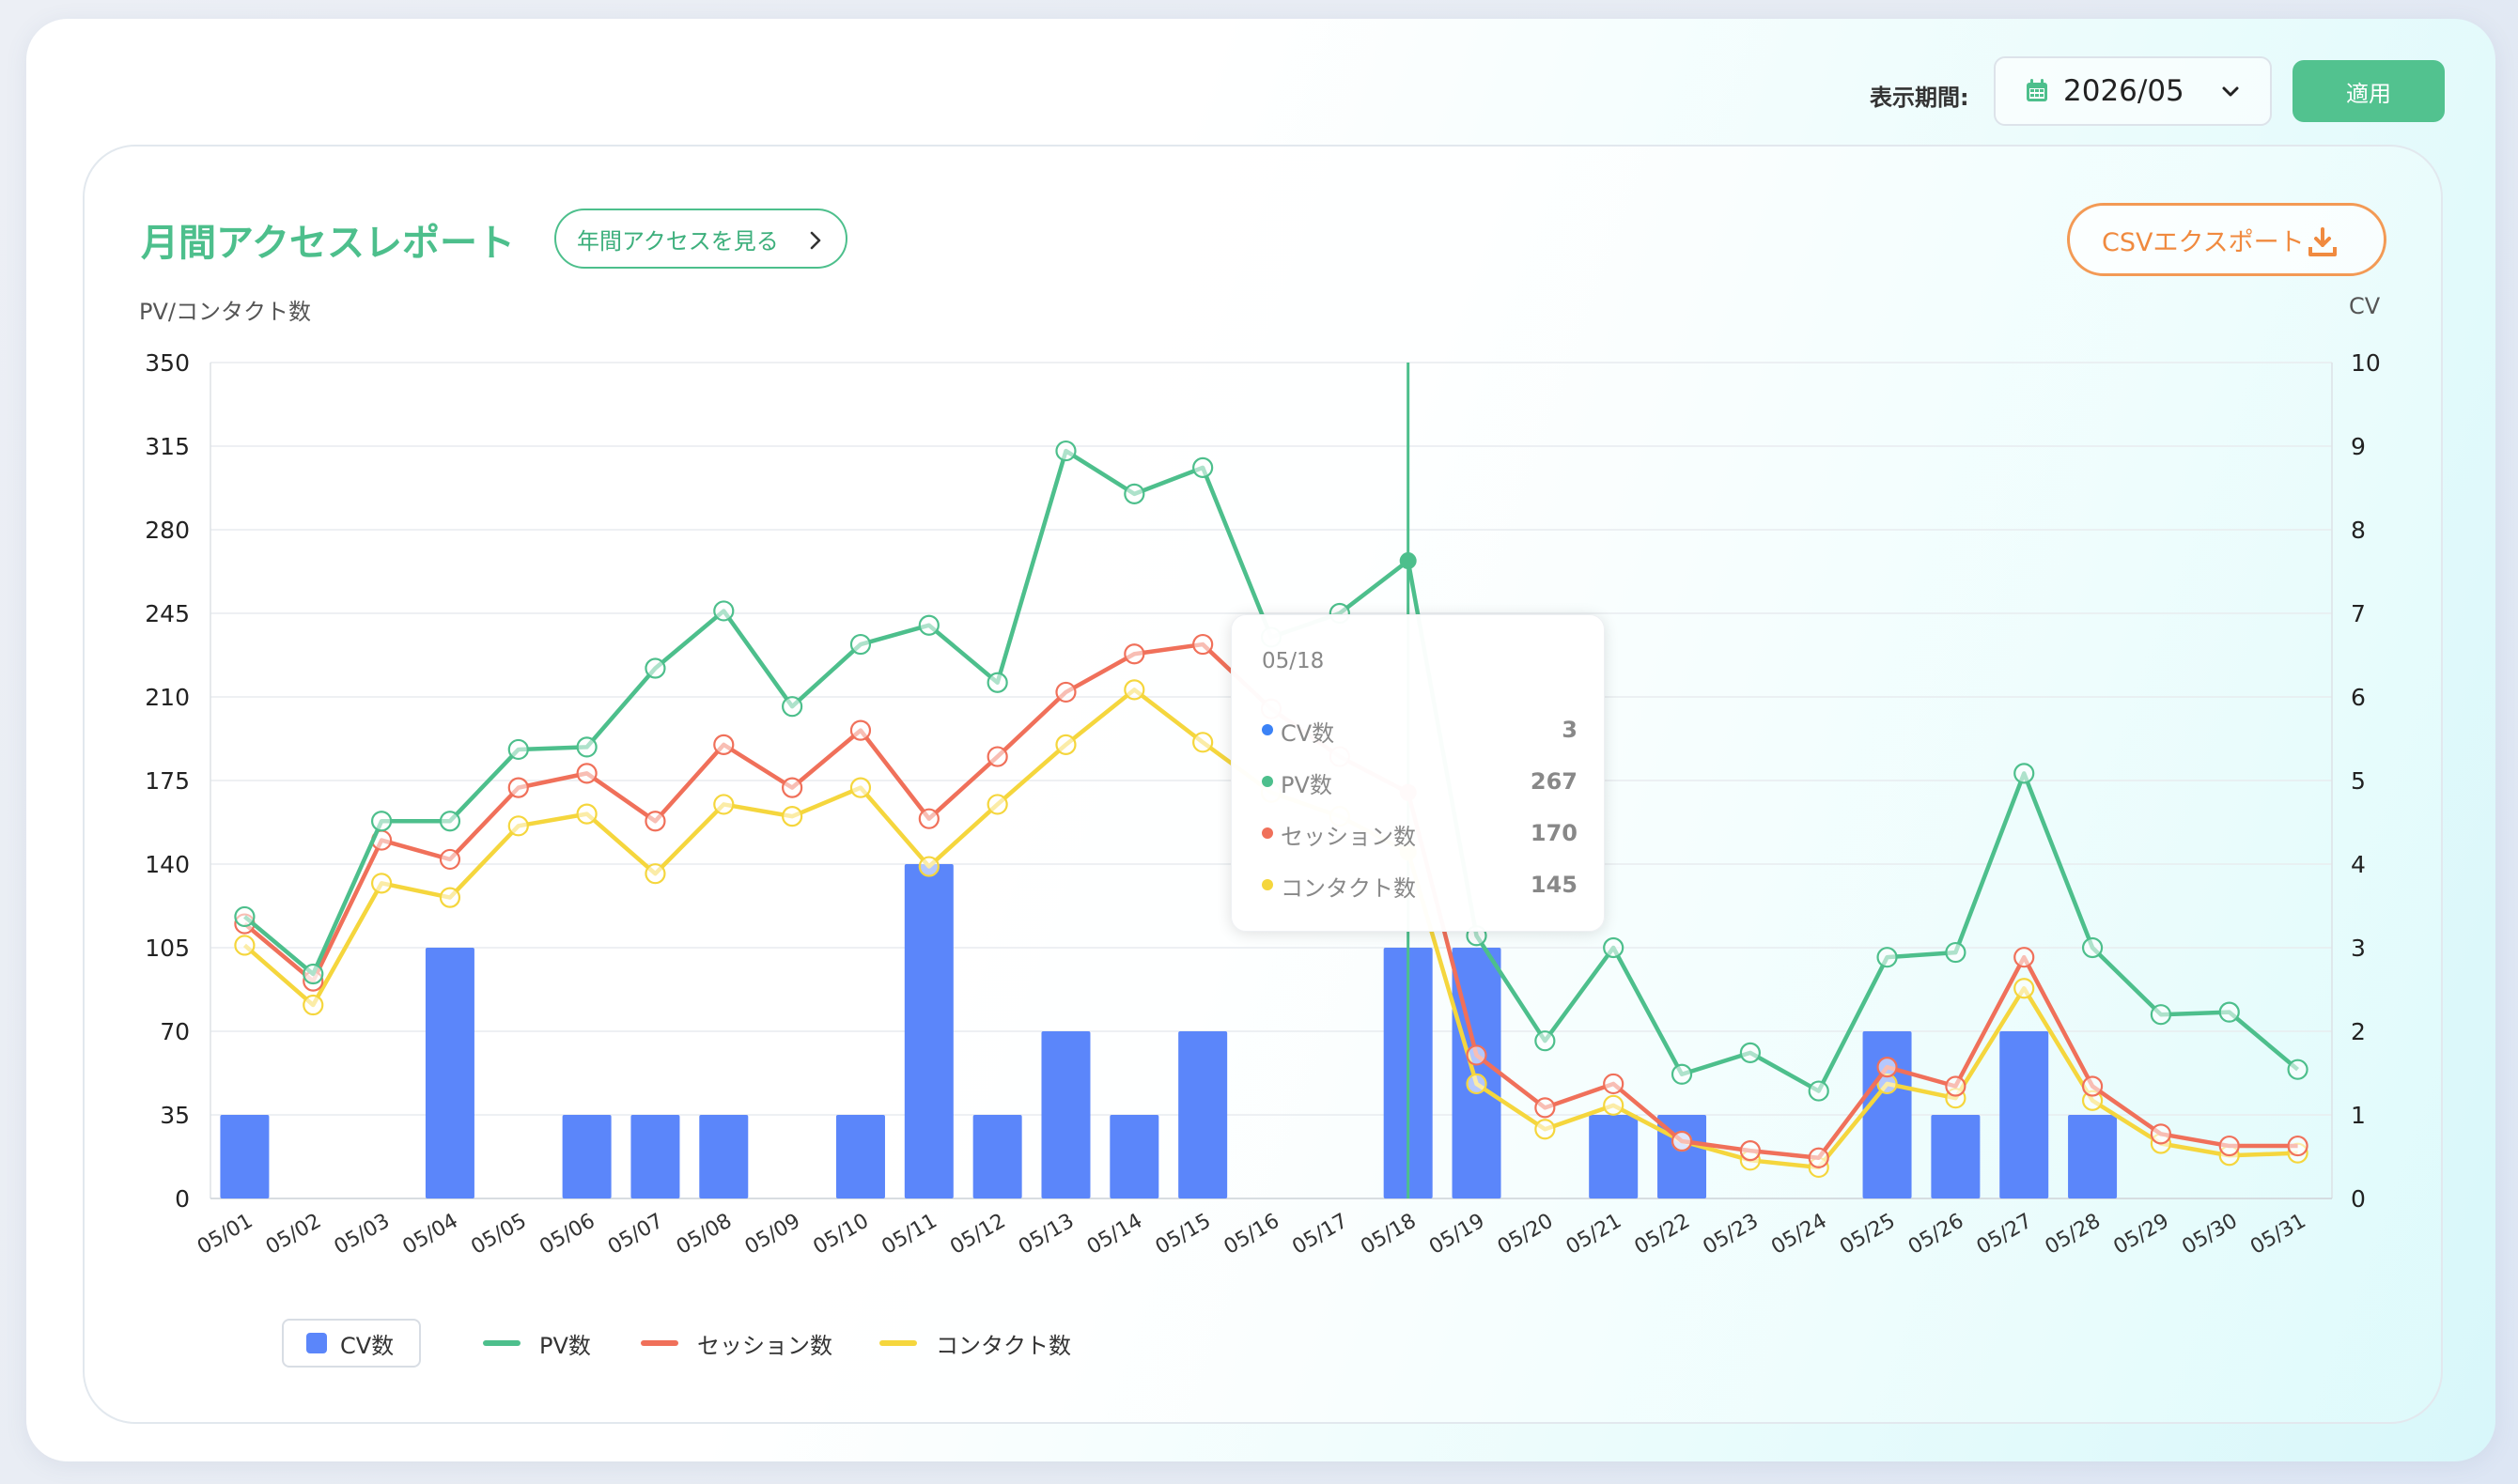 The image size is (2518, 1484). I want to click on left-tick-label: 105, so click(167, 948).